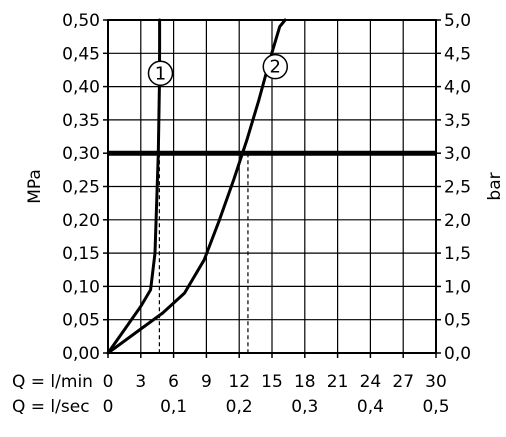  What do you see at coordinates (436, 382) in the screenshot?
I see `x-tick-label-lmin: 30` at bounding box center [436, 382].